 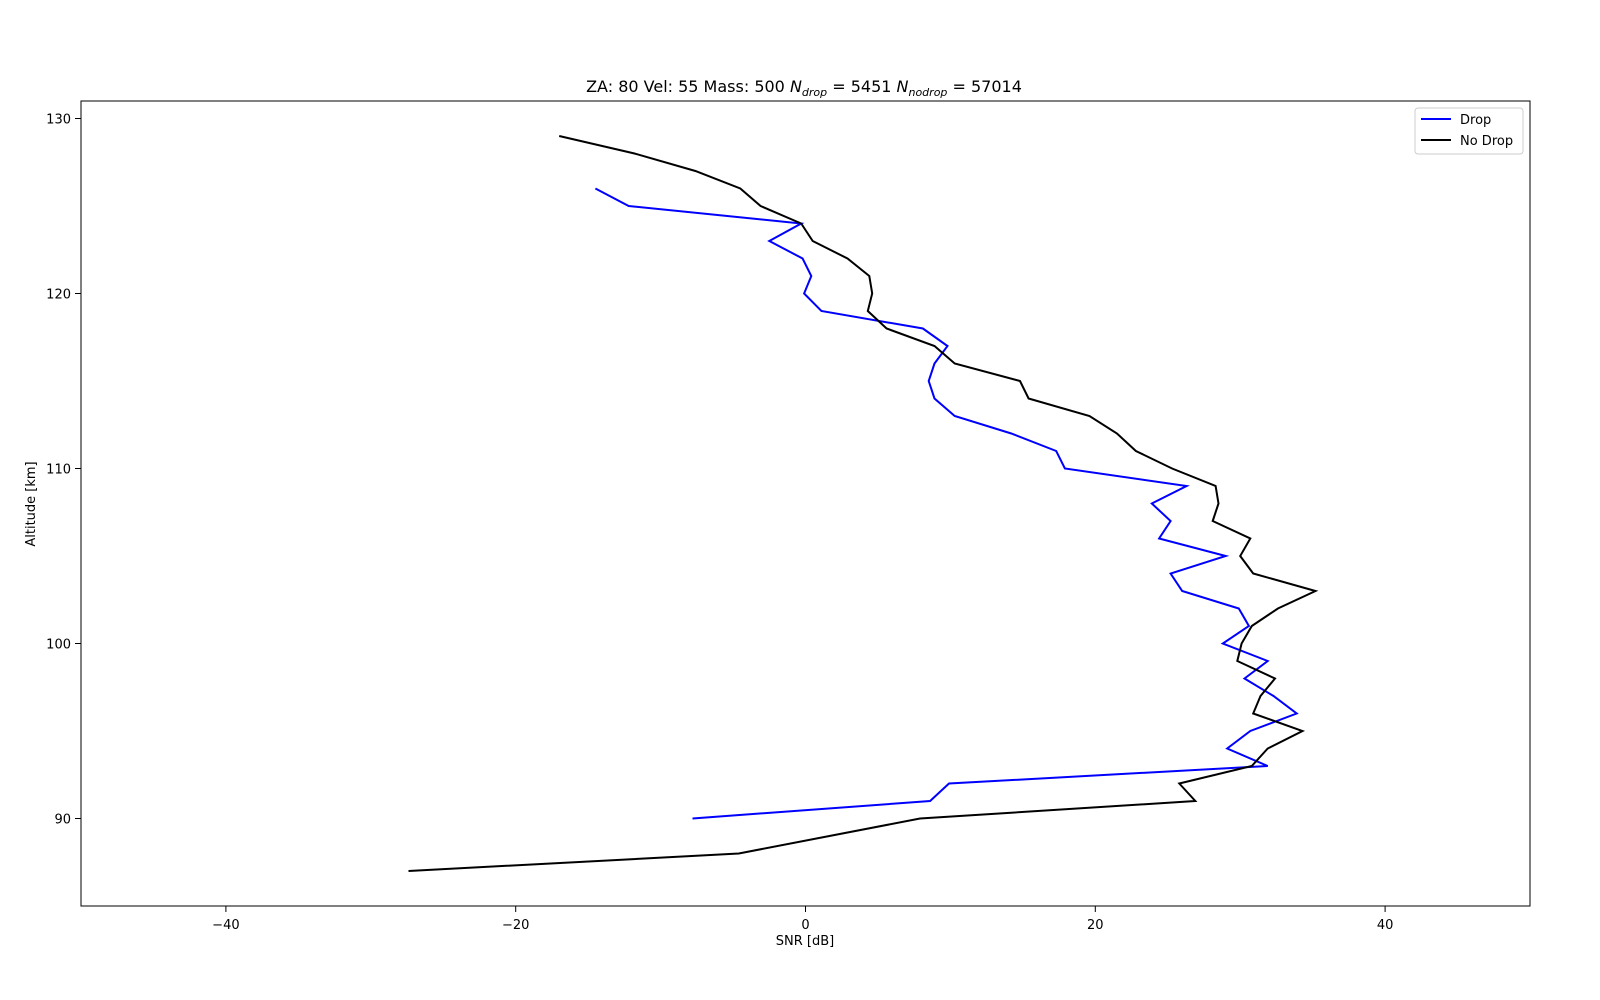 I want to click on y-axis-label: Altitude [km], so click(x=31, y=503).